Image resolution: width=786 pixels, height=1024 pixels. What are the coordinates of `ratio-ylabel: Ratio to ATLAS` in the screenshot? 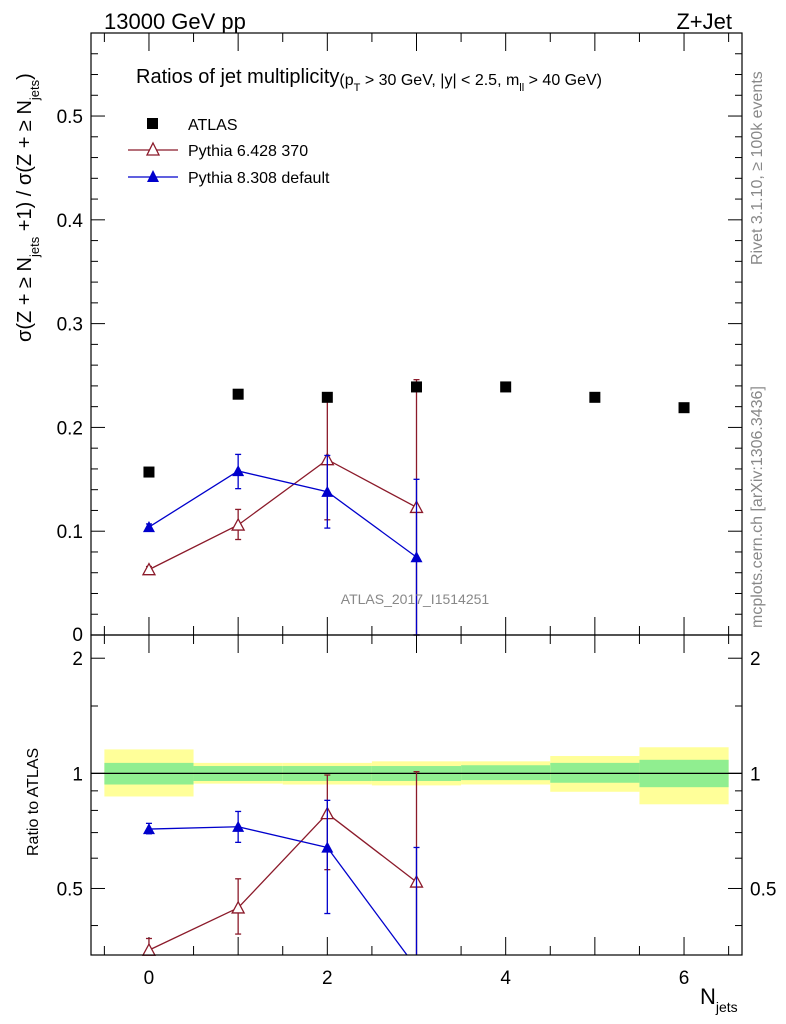 It's located at (33, 802).